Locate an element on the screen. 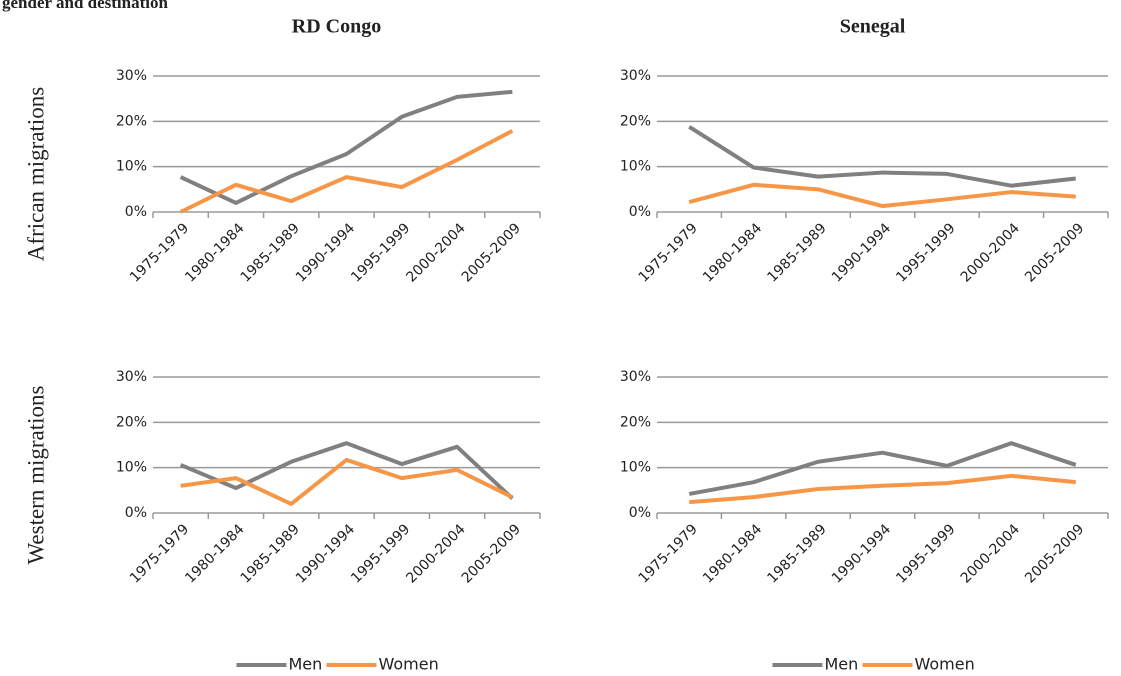 This screenshot has width=1121, height=676. panel-title: Senegal is located at coordinates (873, 27).